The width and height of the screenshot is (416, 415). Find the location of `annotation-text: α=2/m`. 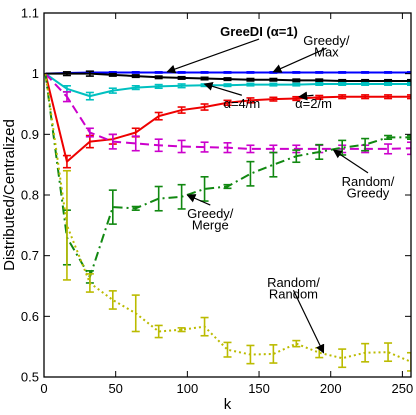

annotation-text: α=2/m is located at coordinates (313, 103).